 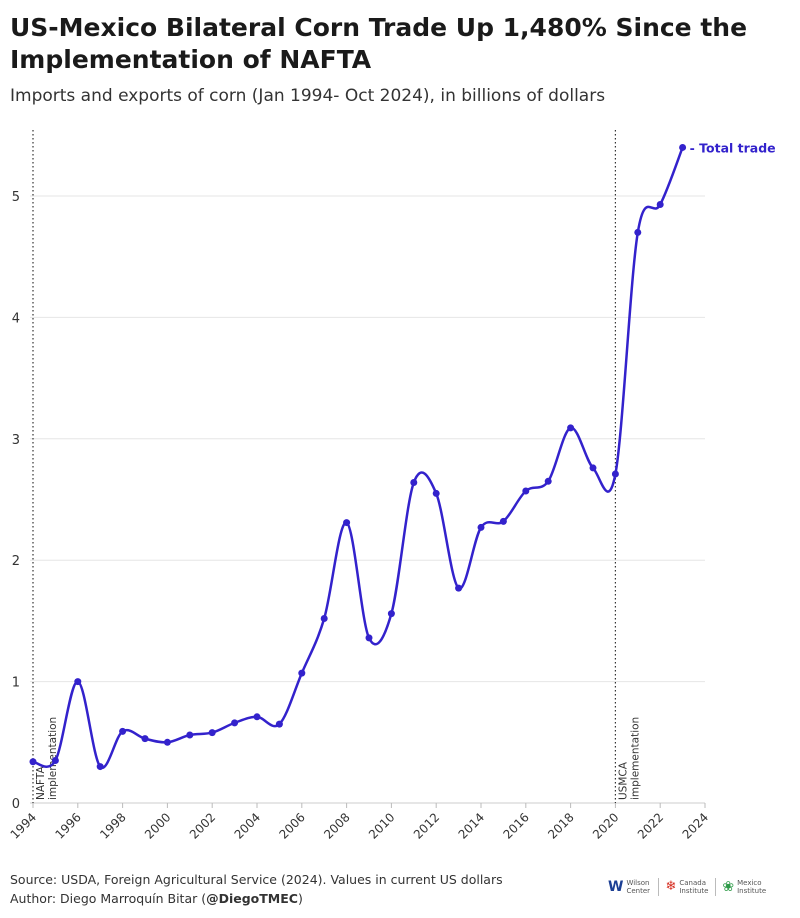 What do you see at coordinates (605, 825) in the screenshot?
I see `x-tick-label: 2020` at bounding box center [605, 825].